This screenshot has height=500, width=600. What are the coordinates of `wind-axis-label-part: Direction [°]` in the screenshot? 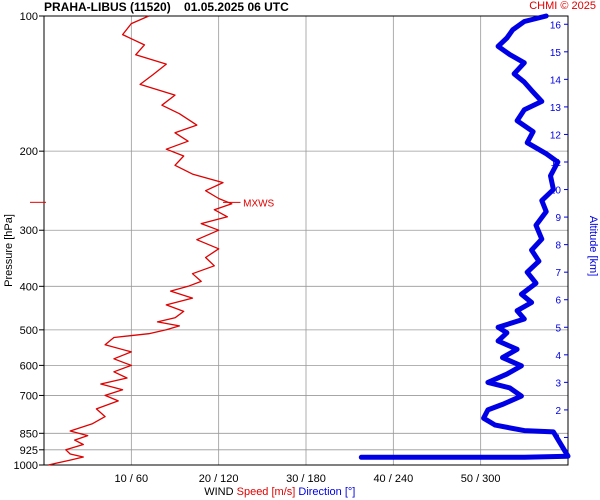 It's located at (325, 492).